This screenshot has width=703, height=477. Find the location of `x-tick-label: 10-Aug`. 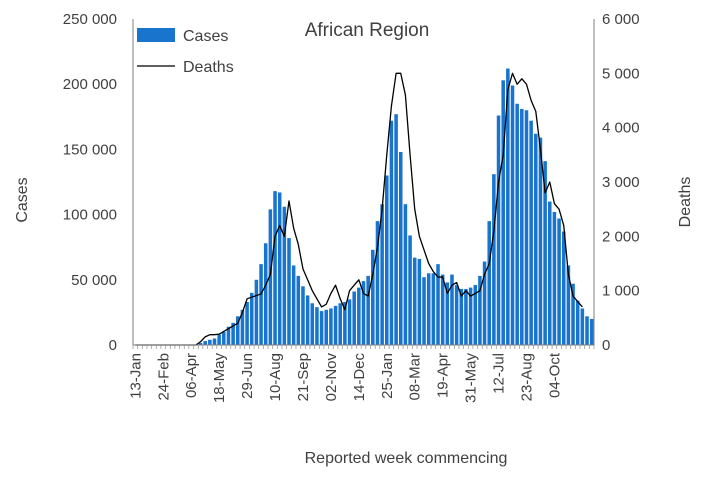

x-tick-label: 10-Aug is located at coordinates (275, 377).